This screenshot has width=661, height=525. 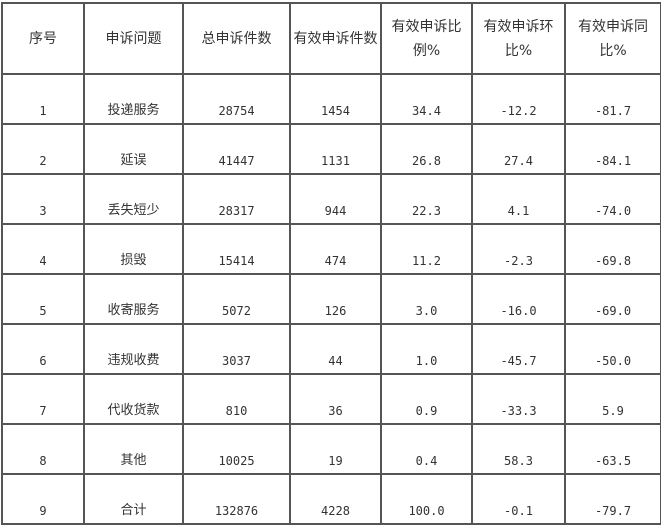 I want to click on table-row: 3 丢失短少 28317 944 22.3 4.1 -74.0, so click(x=331, y=199).